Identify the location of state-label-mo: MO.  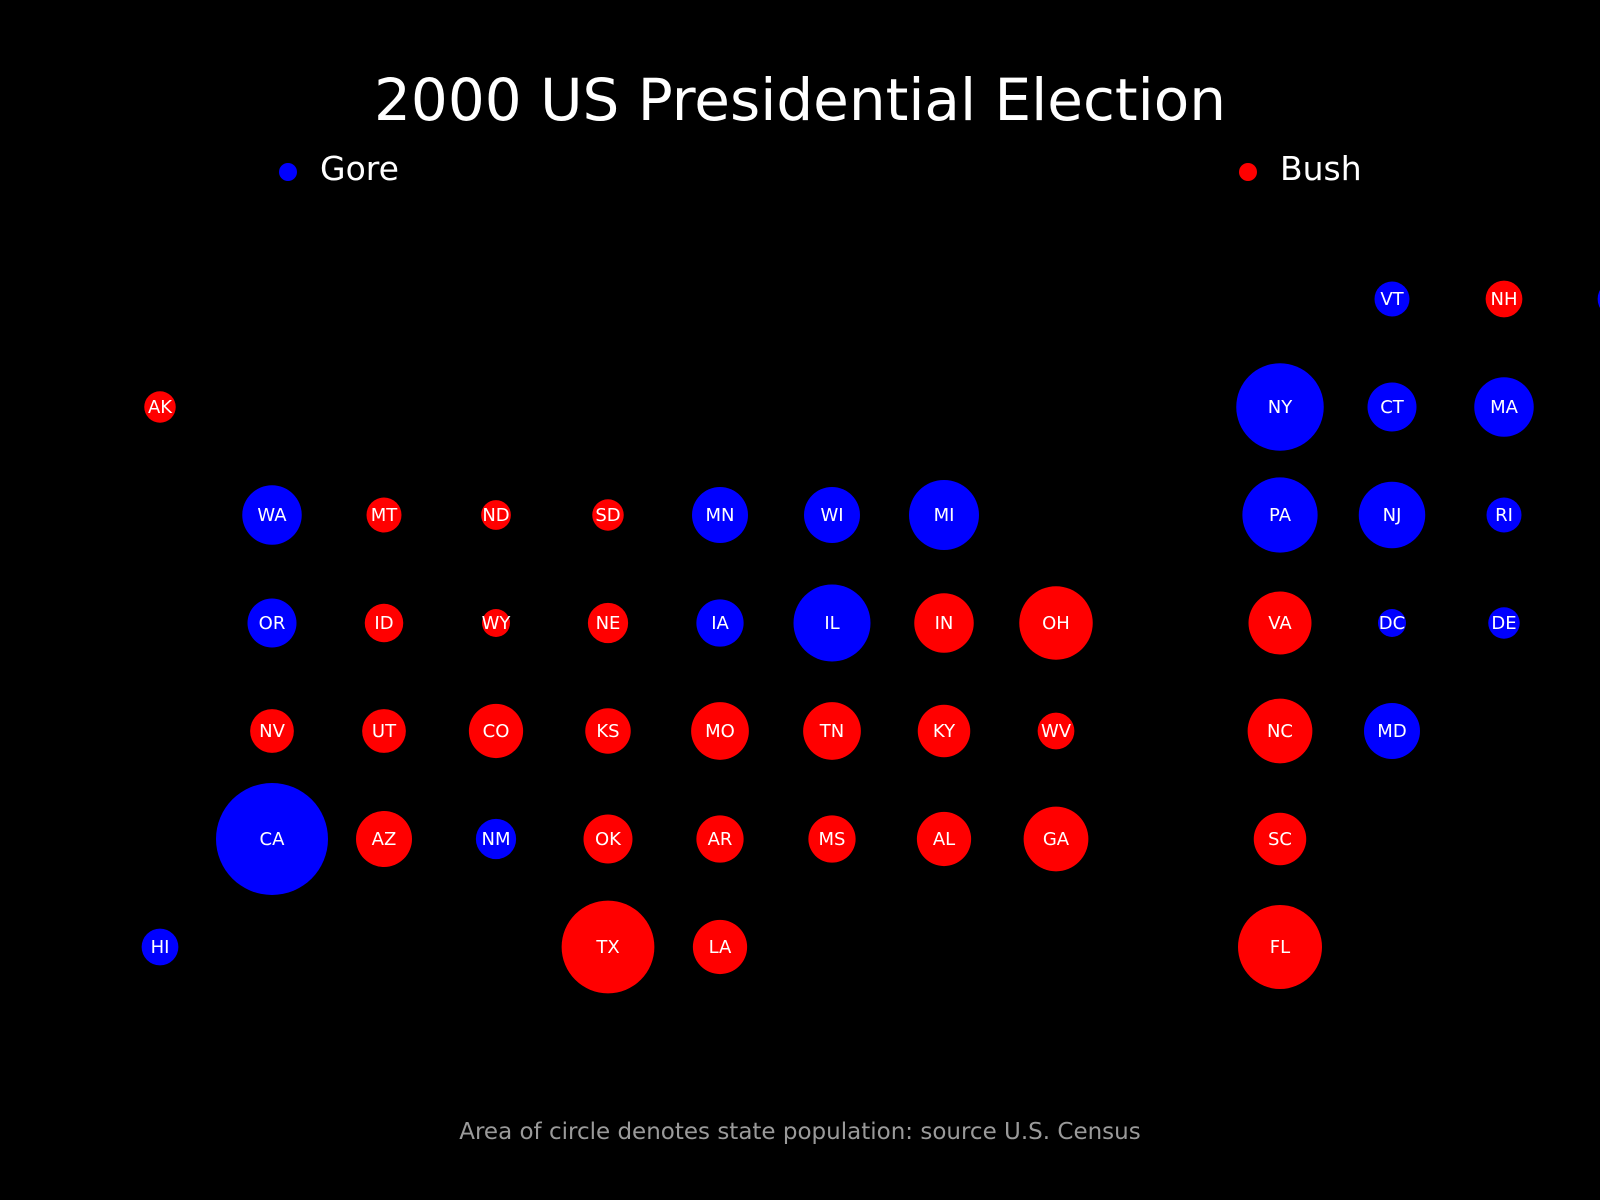
(720, 731).